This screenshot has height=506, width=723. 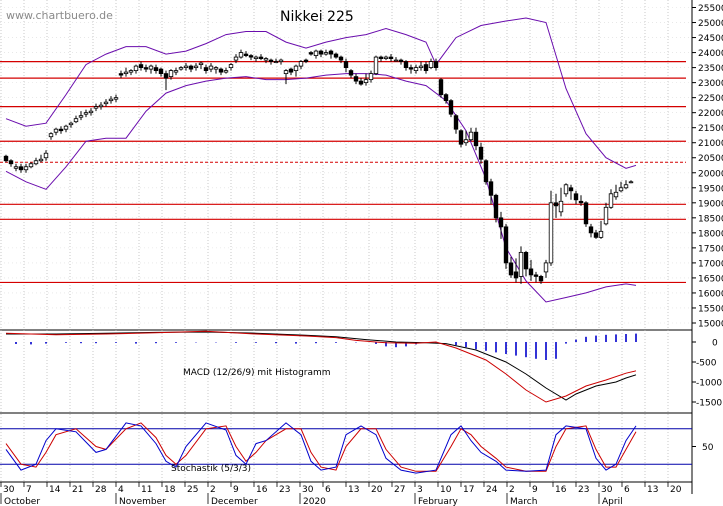 I want to click on month-label: March, so click(x=523, y=501).